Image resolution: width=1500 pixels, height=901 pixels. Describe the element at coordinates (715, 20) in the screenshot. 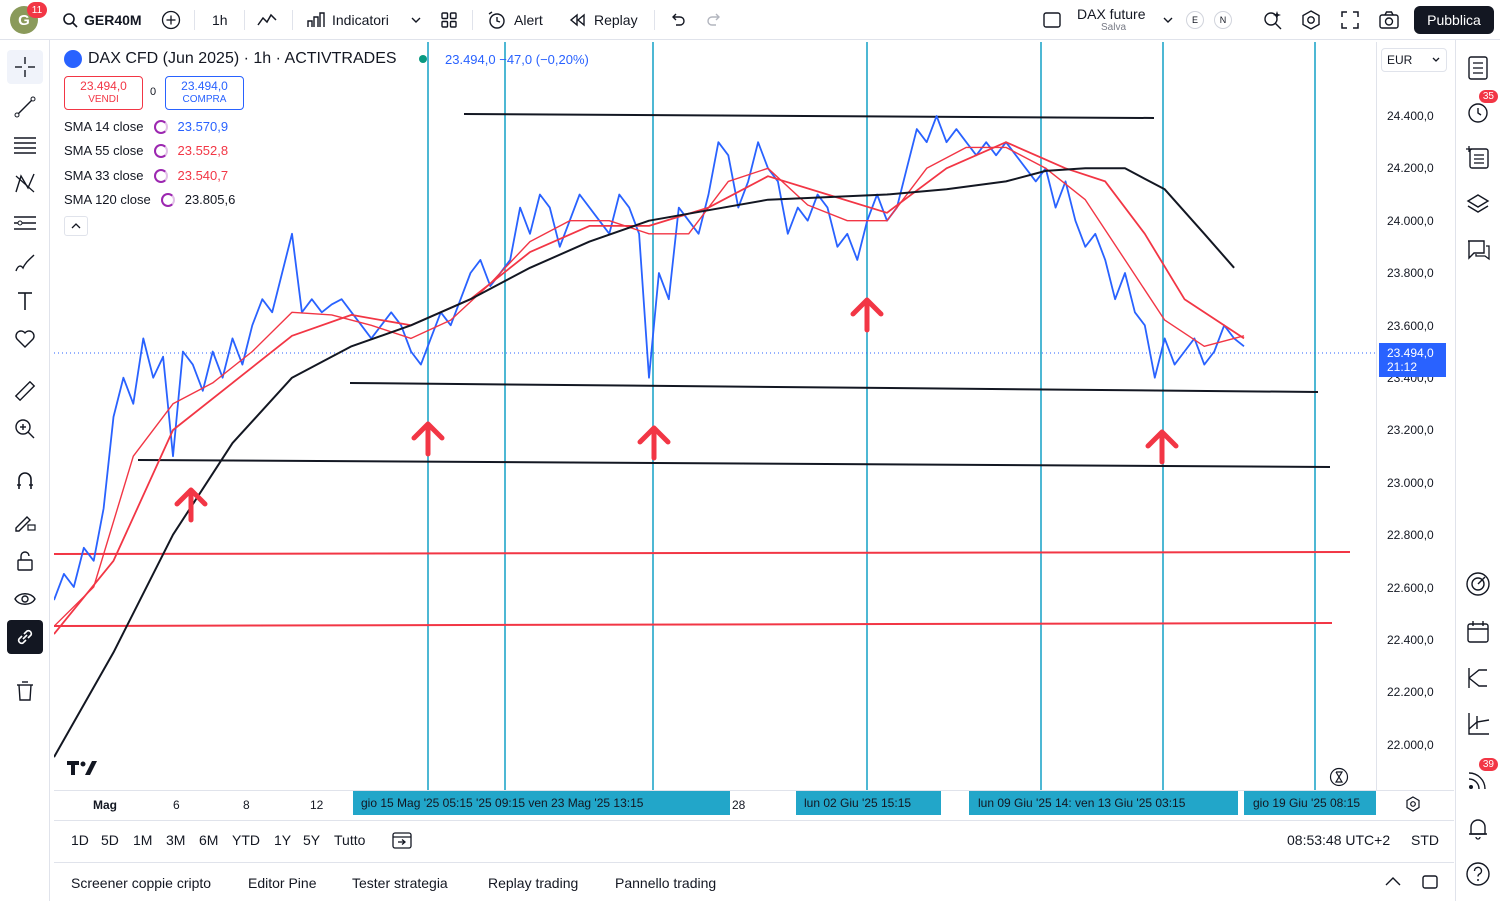

I see `redo-button` at that location.